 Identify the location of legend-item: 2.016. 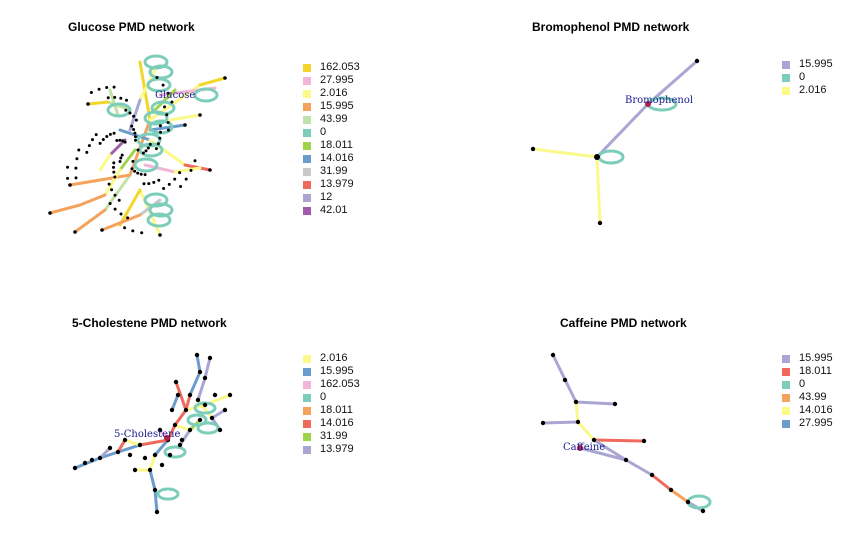
(331, 93).